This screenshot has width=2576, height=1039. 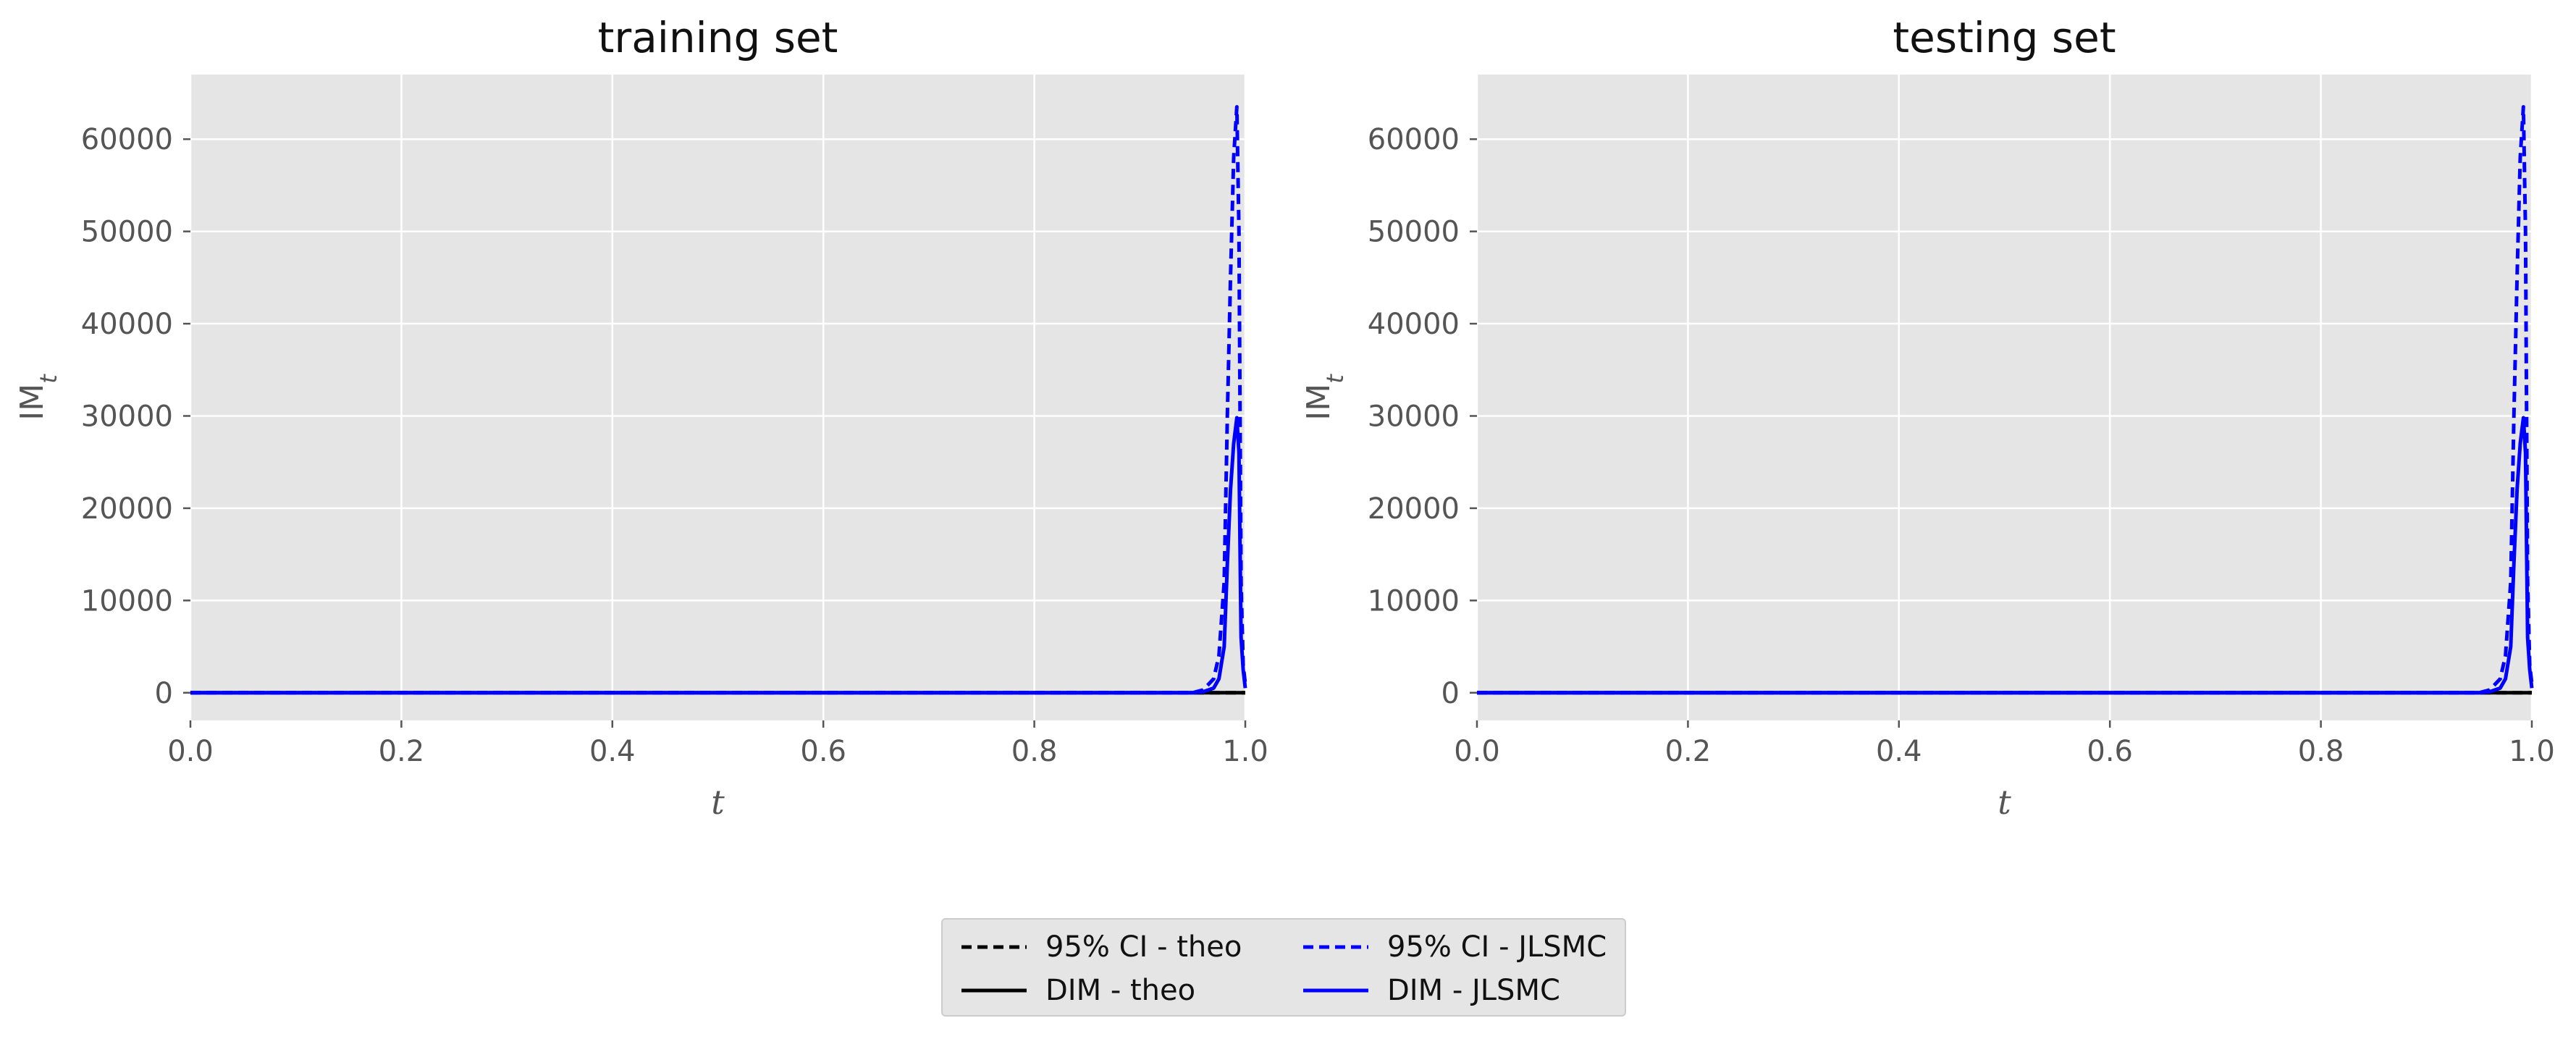 What do you see at coordinates (994, 990) in the screenshot?
I see `legend-swatch-solid-black` at bounding box center [994, 990].